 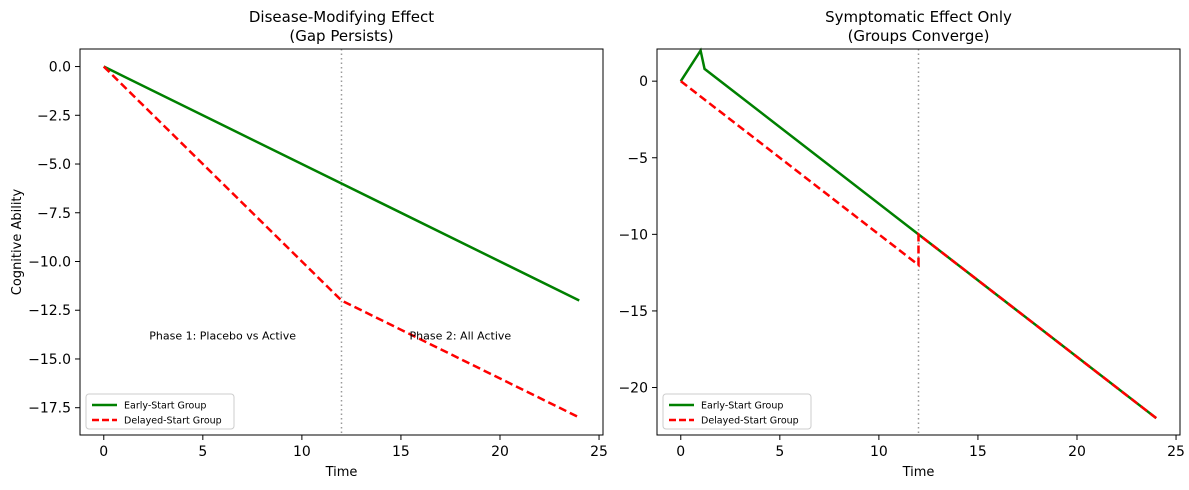 I want to click on annotation-label: Phase 2: All Active, so click(x=461, y=336).